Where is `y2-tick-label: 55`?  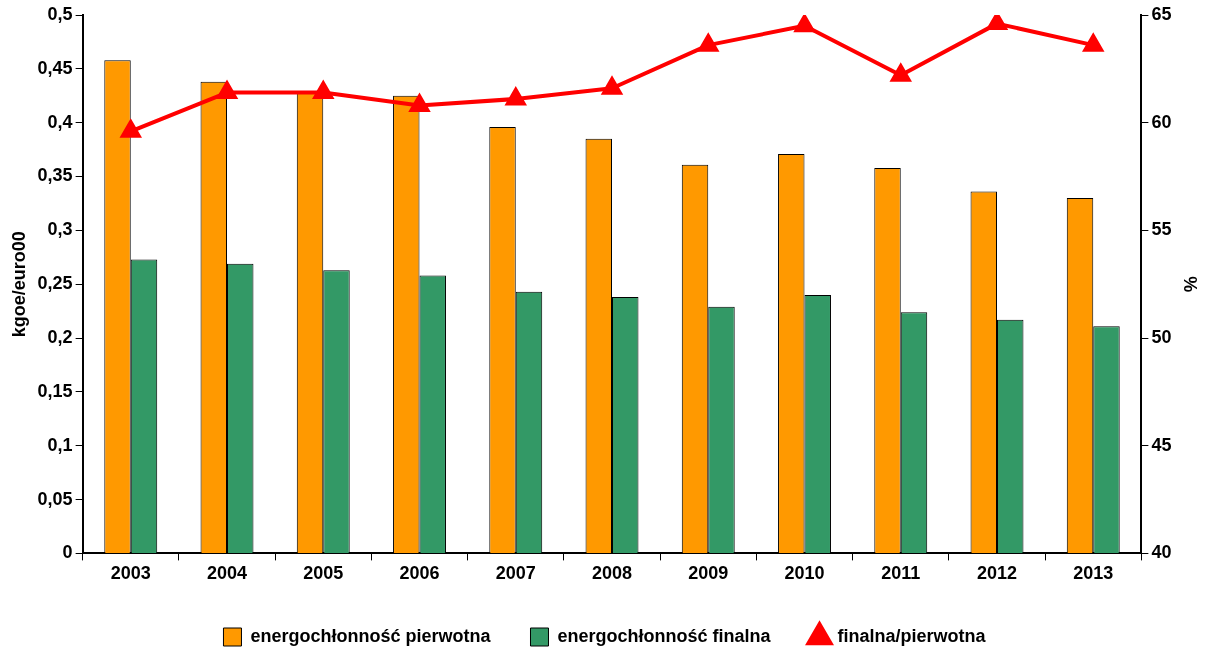 y2-tick-label: 55 is located at coordinates (1161, 229).